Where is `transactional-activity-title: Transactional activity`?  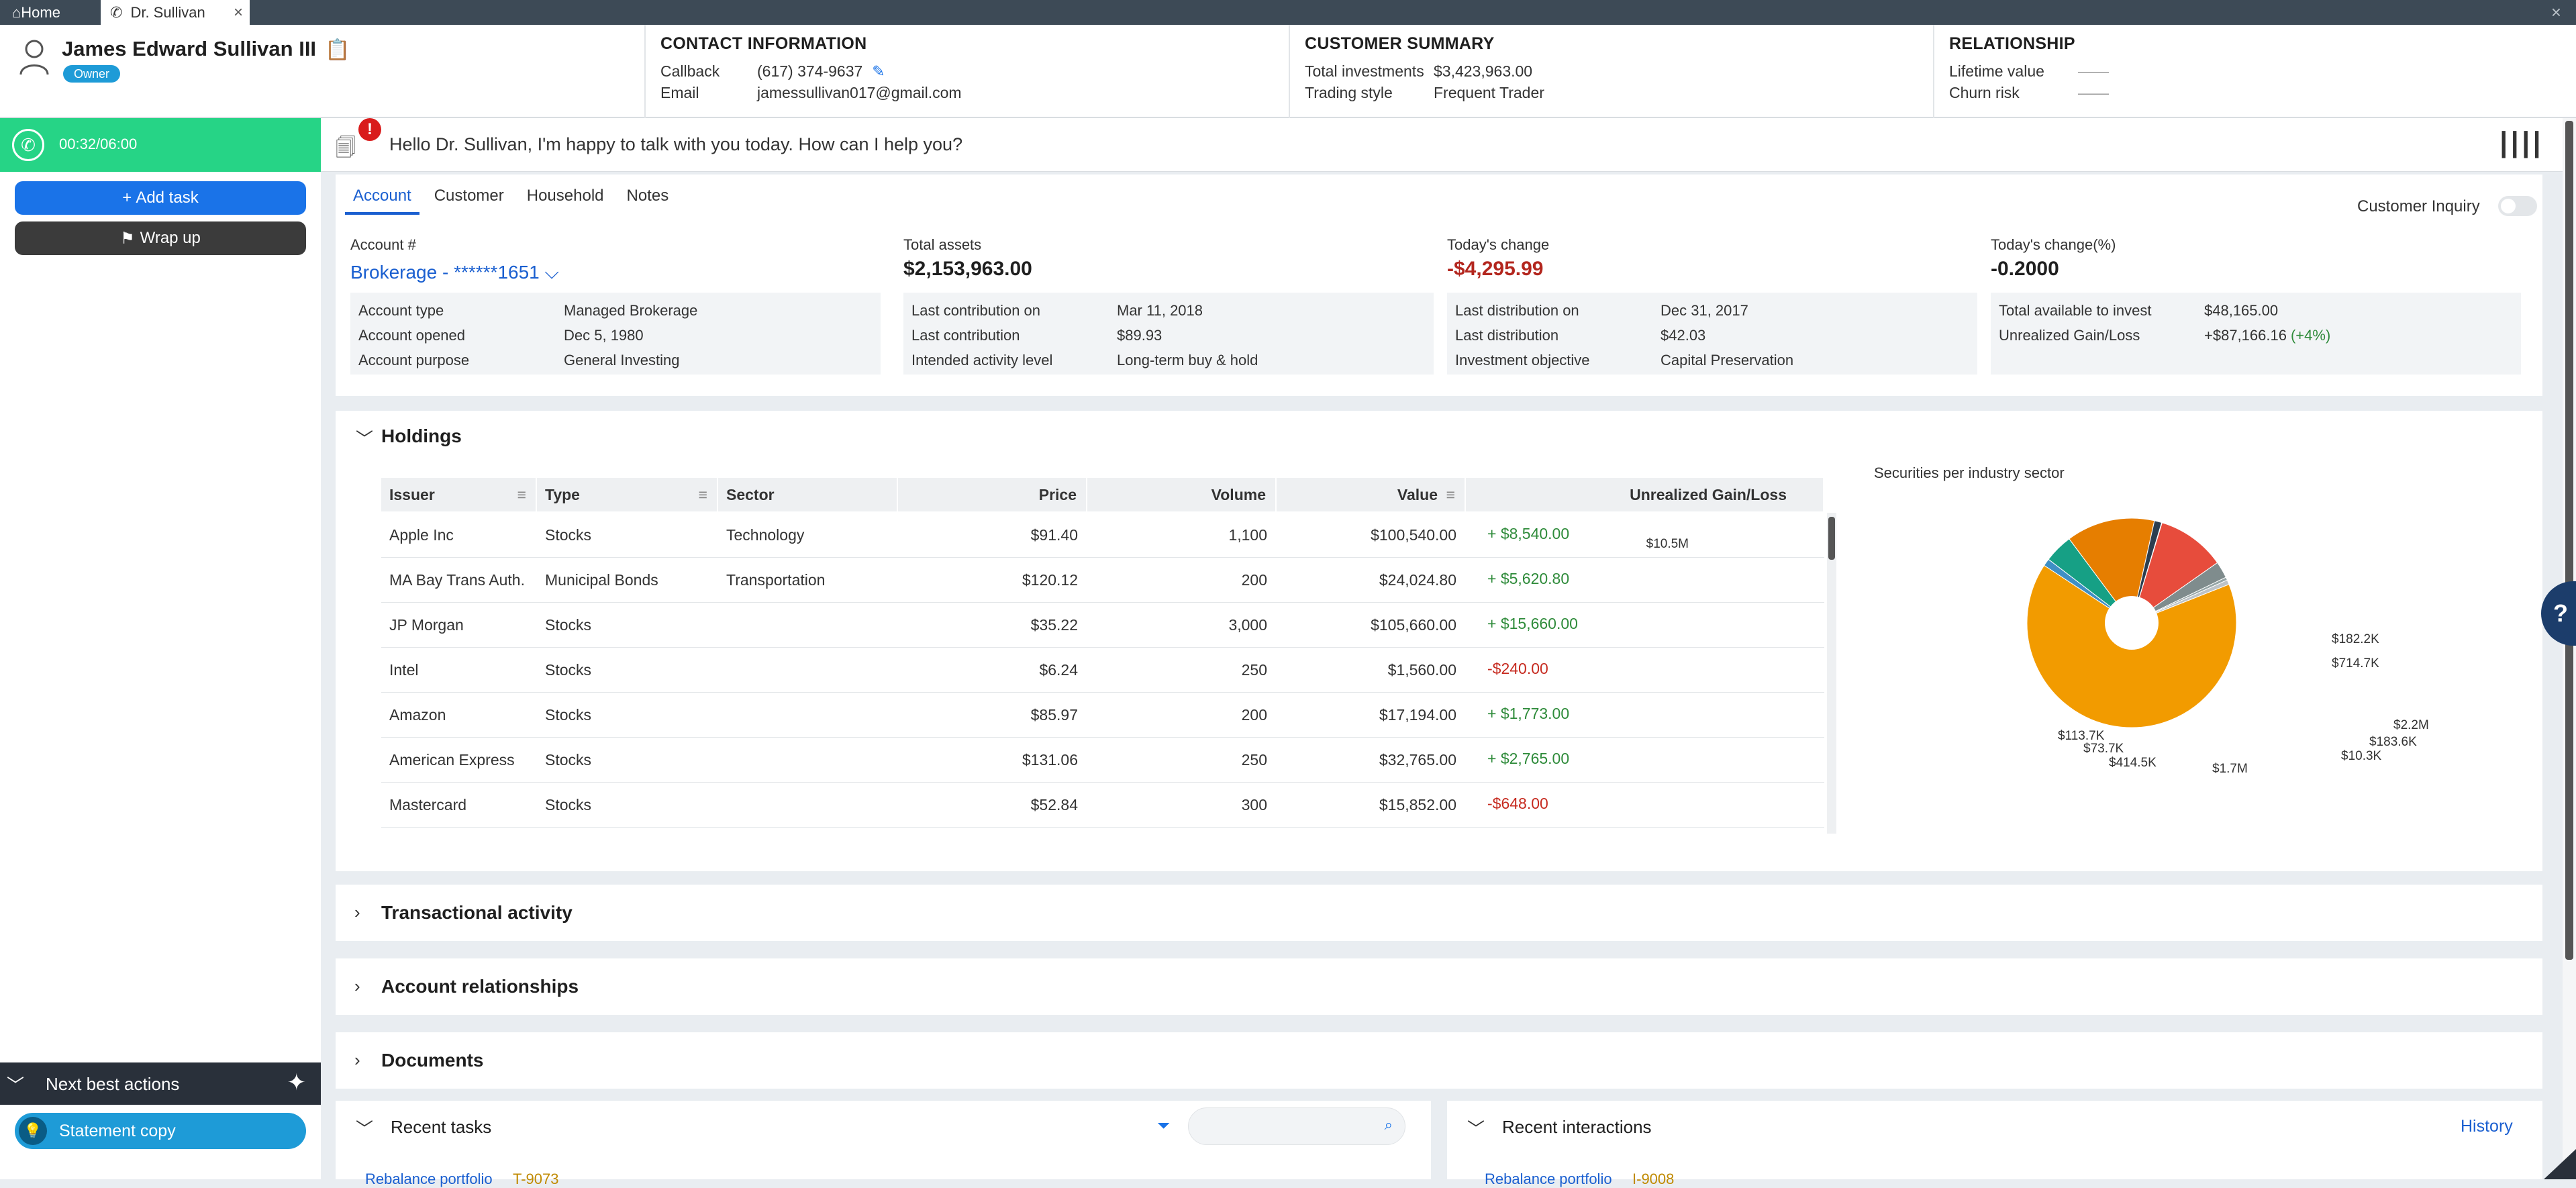
transactional-activity-title: Transactional activity is located at coordinates (477, 912).